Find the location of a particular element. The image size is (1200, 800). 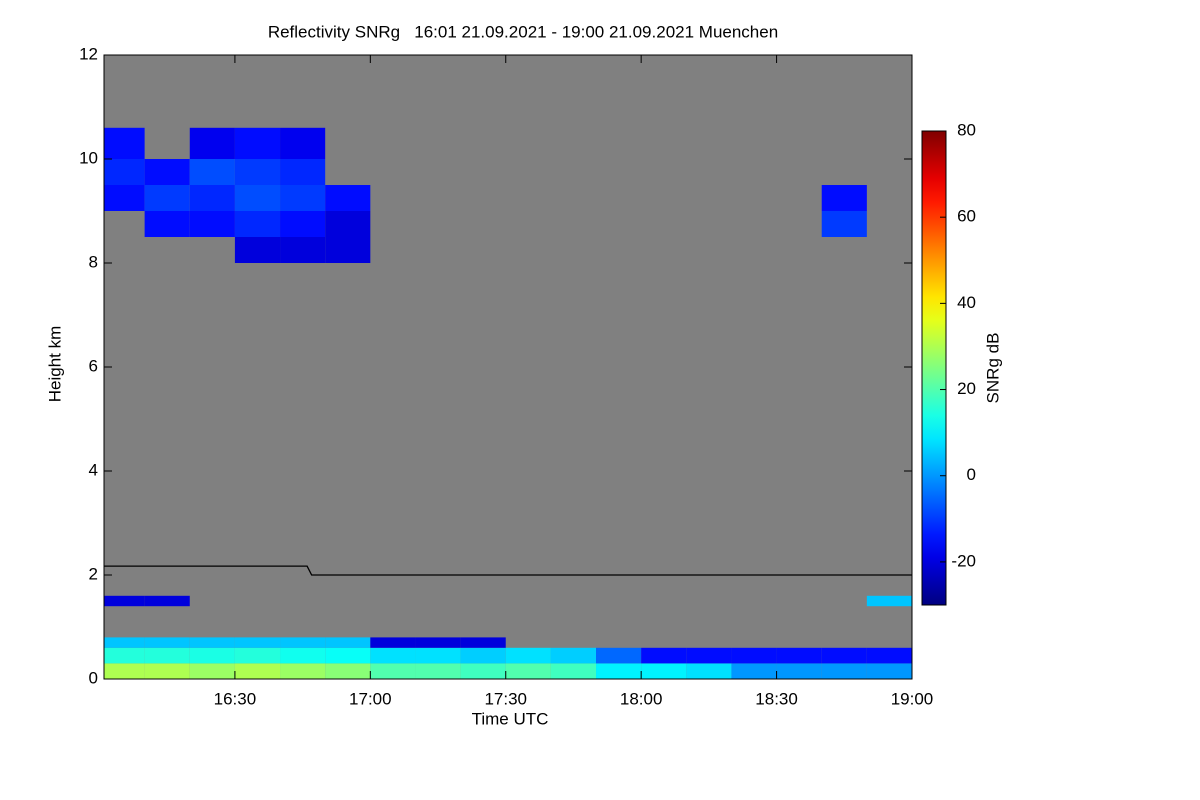

colorbar-tick-label: -20 is located at coordinates (963, 560).